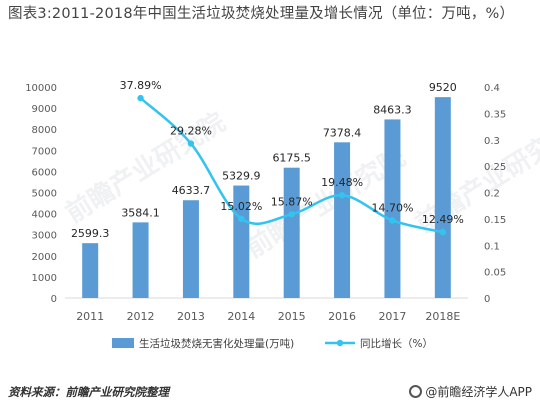 This screenshot has width=540, height=409. What do you see at coordinates (495, 273) in the screenshot?
I see `y-right-tick-label: 0.05` at bounding box center [495, 273].